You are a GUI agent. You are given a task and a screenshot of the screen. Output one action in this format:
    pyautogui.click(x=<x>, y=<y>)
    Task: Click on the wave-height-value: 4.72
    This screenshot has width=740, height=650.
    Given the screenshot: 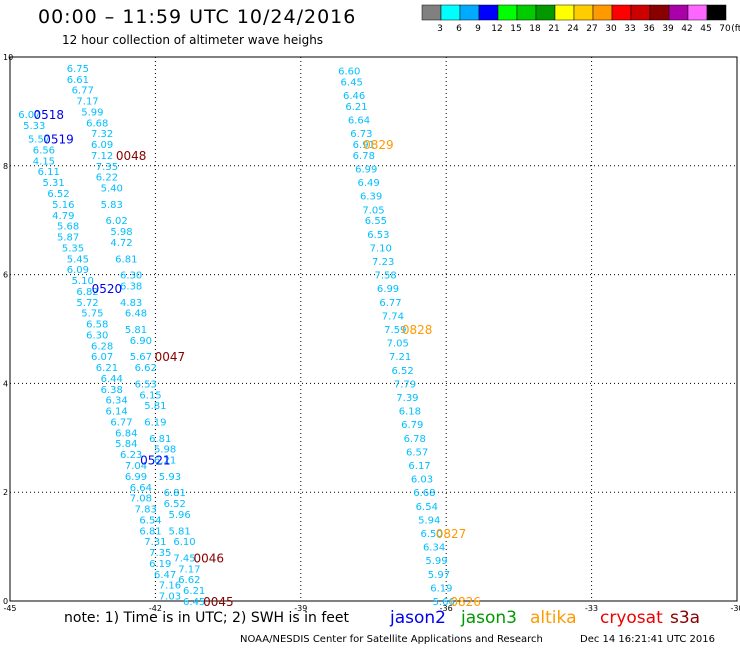 What is the action you would take?
    pyautogui.click(x=121, y=243)
    